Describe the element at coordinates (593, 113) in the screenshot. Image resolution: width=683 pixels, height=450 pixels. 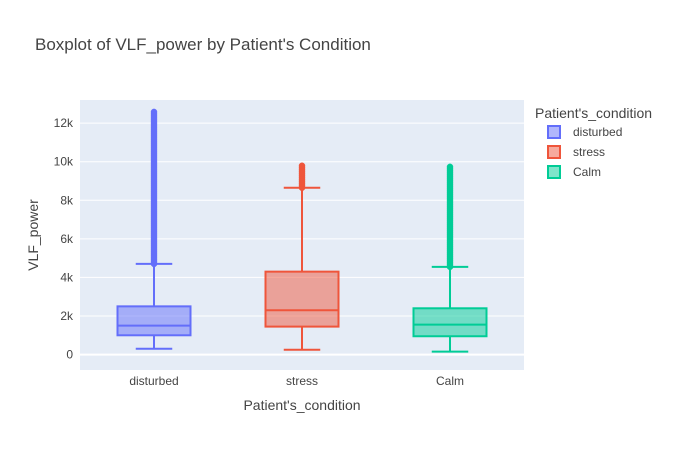
I see `legend-title: Patient's_condition` at that location.